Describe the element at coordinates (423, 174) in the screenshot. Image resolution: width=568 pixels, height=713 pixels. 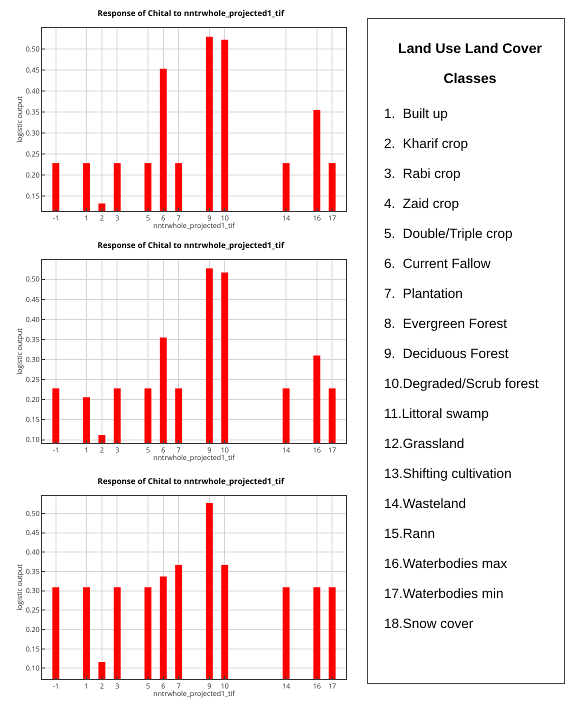
I see `text: 3. Rabi crop` at that location.